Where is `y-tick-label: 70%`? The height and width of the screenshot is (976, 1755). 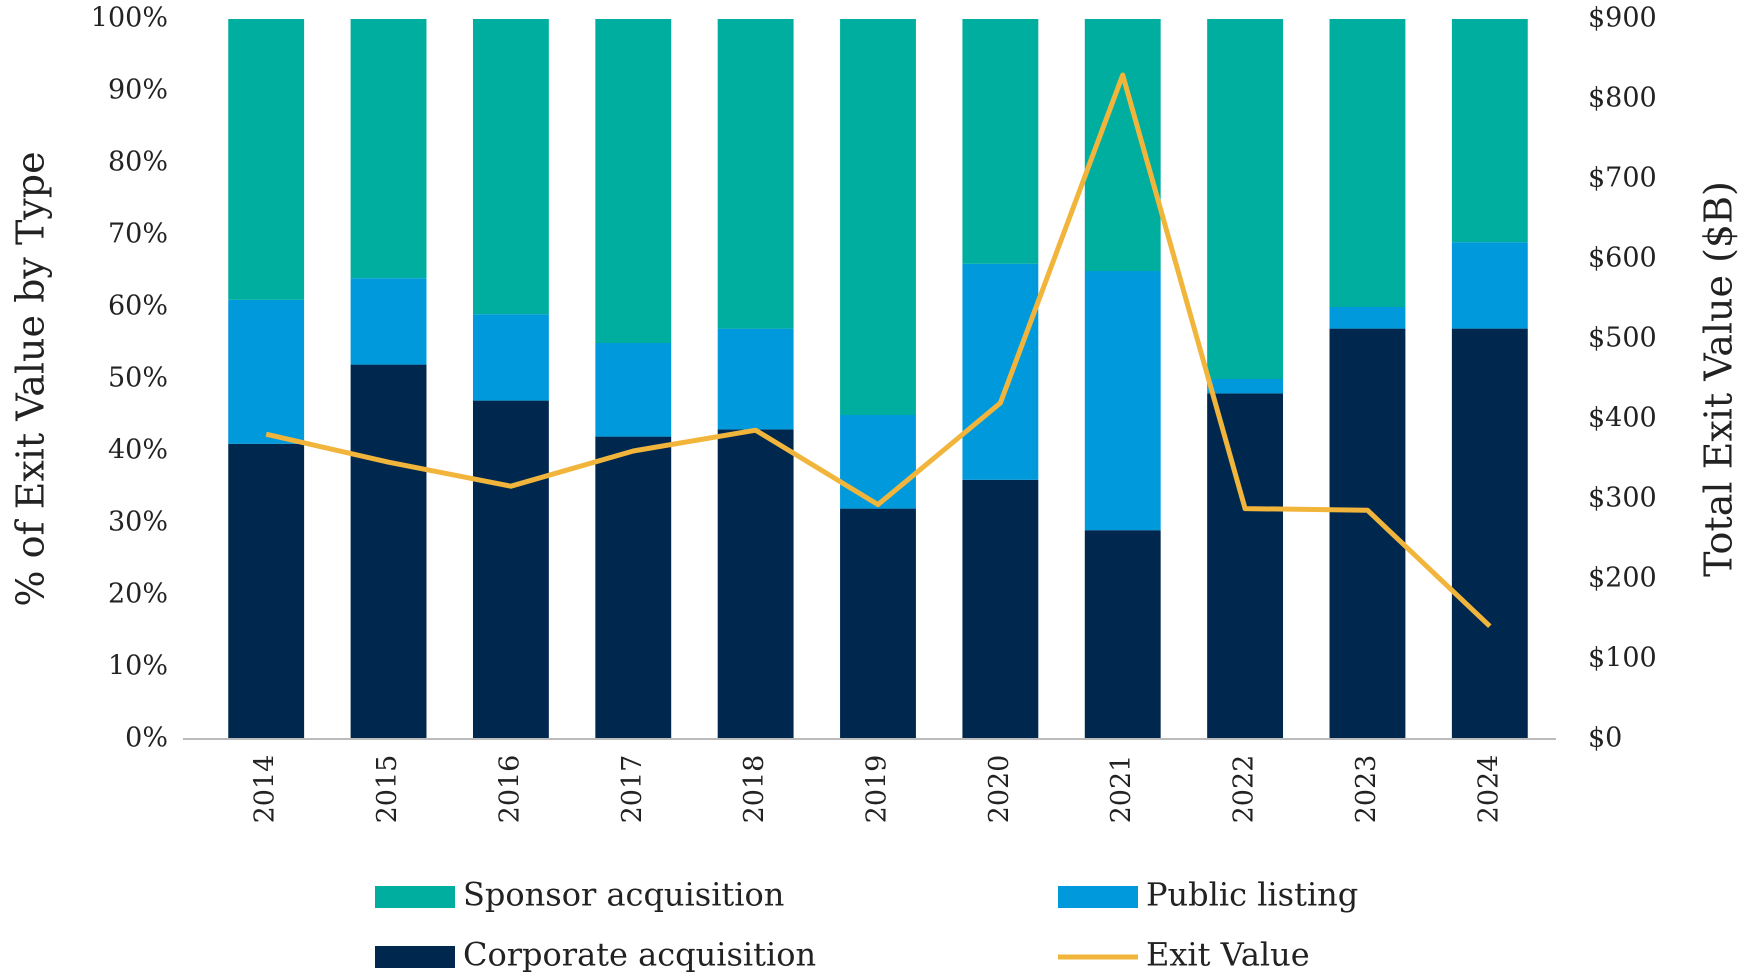
y-tick-label: 70% is located at coordinates (138, 234).